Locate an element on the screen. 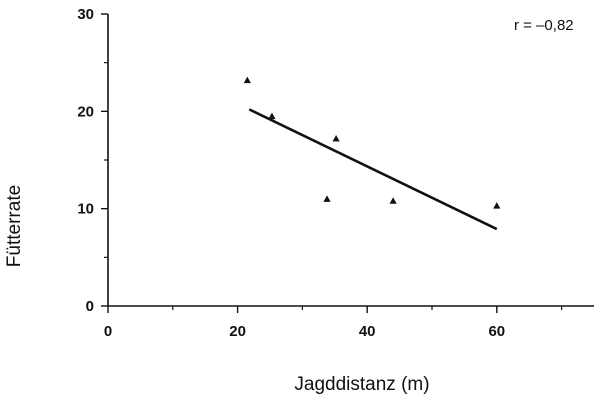  x-tick-label: 20 is located at coordinates (237, 331).